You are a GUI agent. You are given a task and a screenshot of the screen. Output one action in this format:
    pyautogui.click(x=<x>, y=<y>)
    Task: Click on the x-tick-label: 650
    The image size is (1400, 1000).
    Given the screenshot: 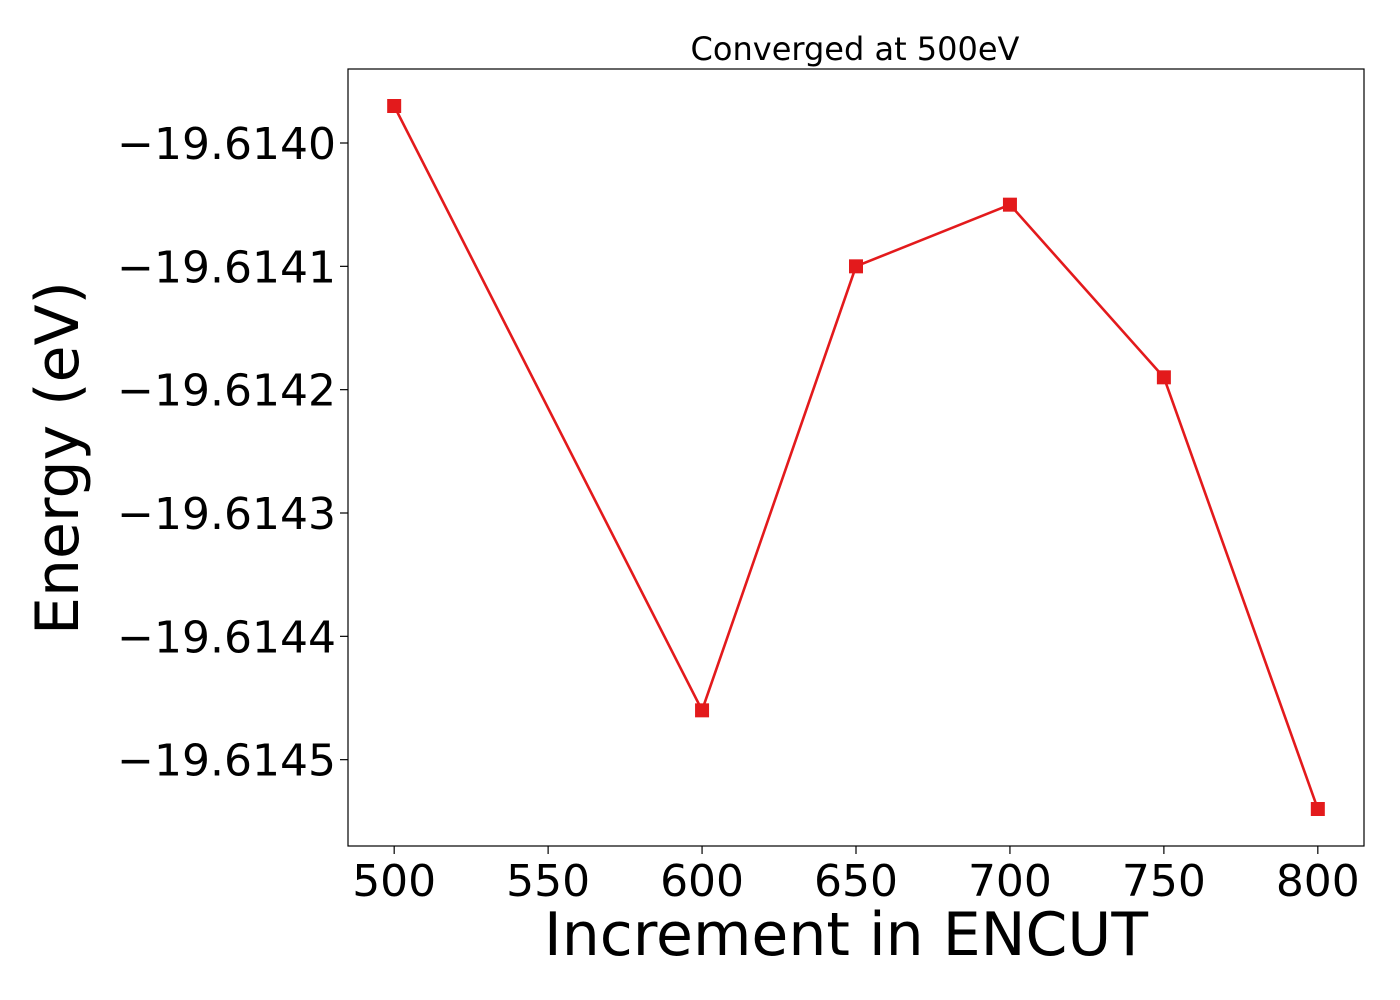 What is the action you would take?
    pyautogui.click(x=856, y=881)
    